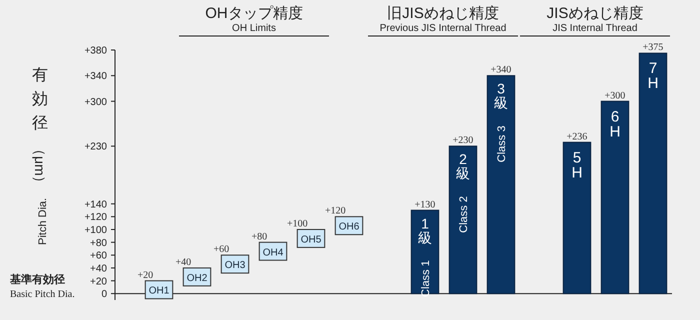 The image size is (700, 320). What do you see at coordinates (443, 13) in the screenshot?
I see `text: 旧JISめねじ精度` at bounding box center [443, 13].